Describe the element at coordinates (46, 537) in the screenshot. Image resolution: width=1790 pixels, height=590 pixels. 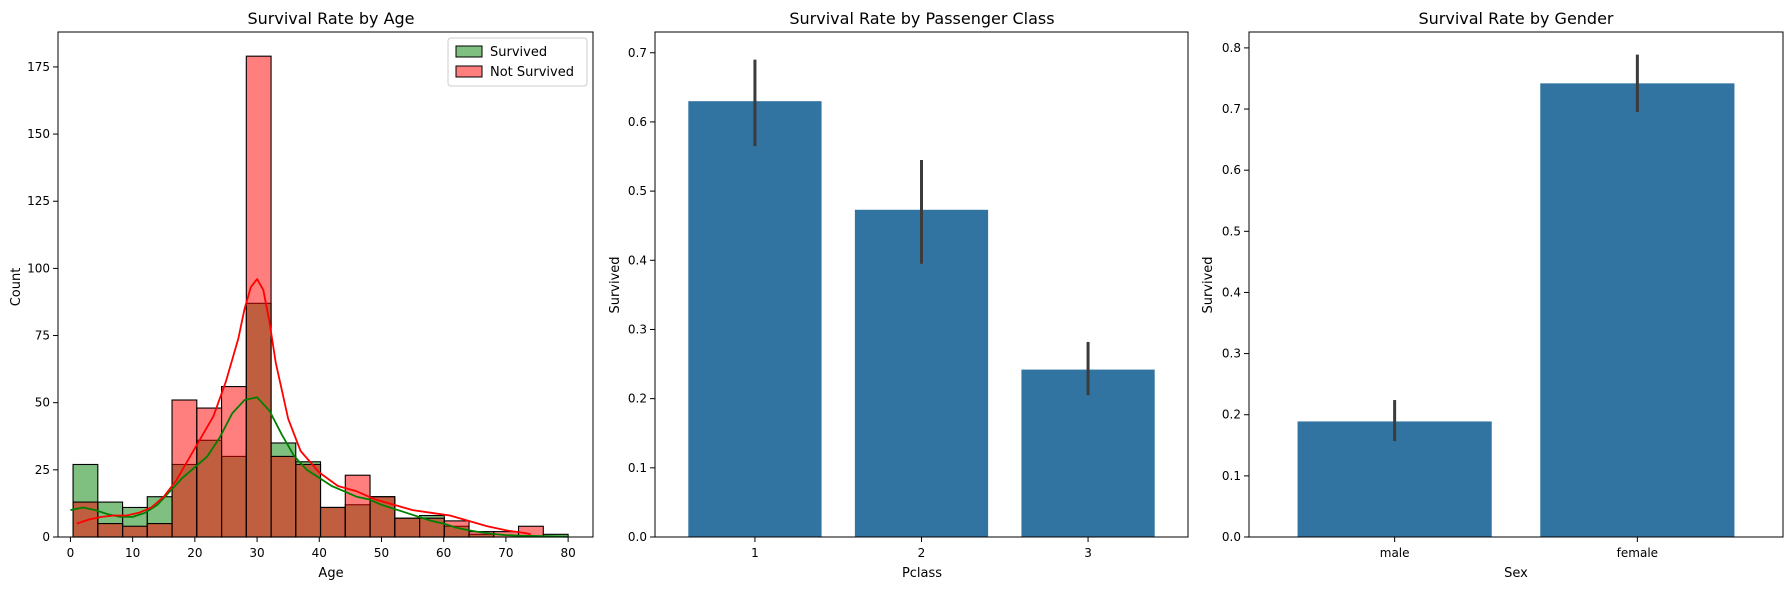
I see `y-tick-label: 0` at that location.